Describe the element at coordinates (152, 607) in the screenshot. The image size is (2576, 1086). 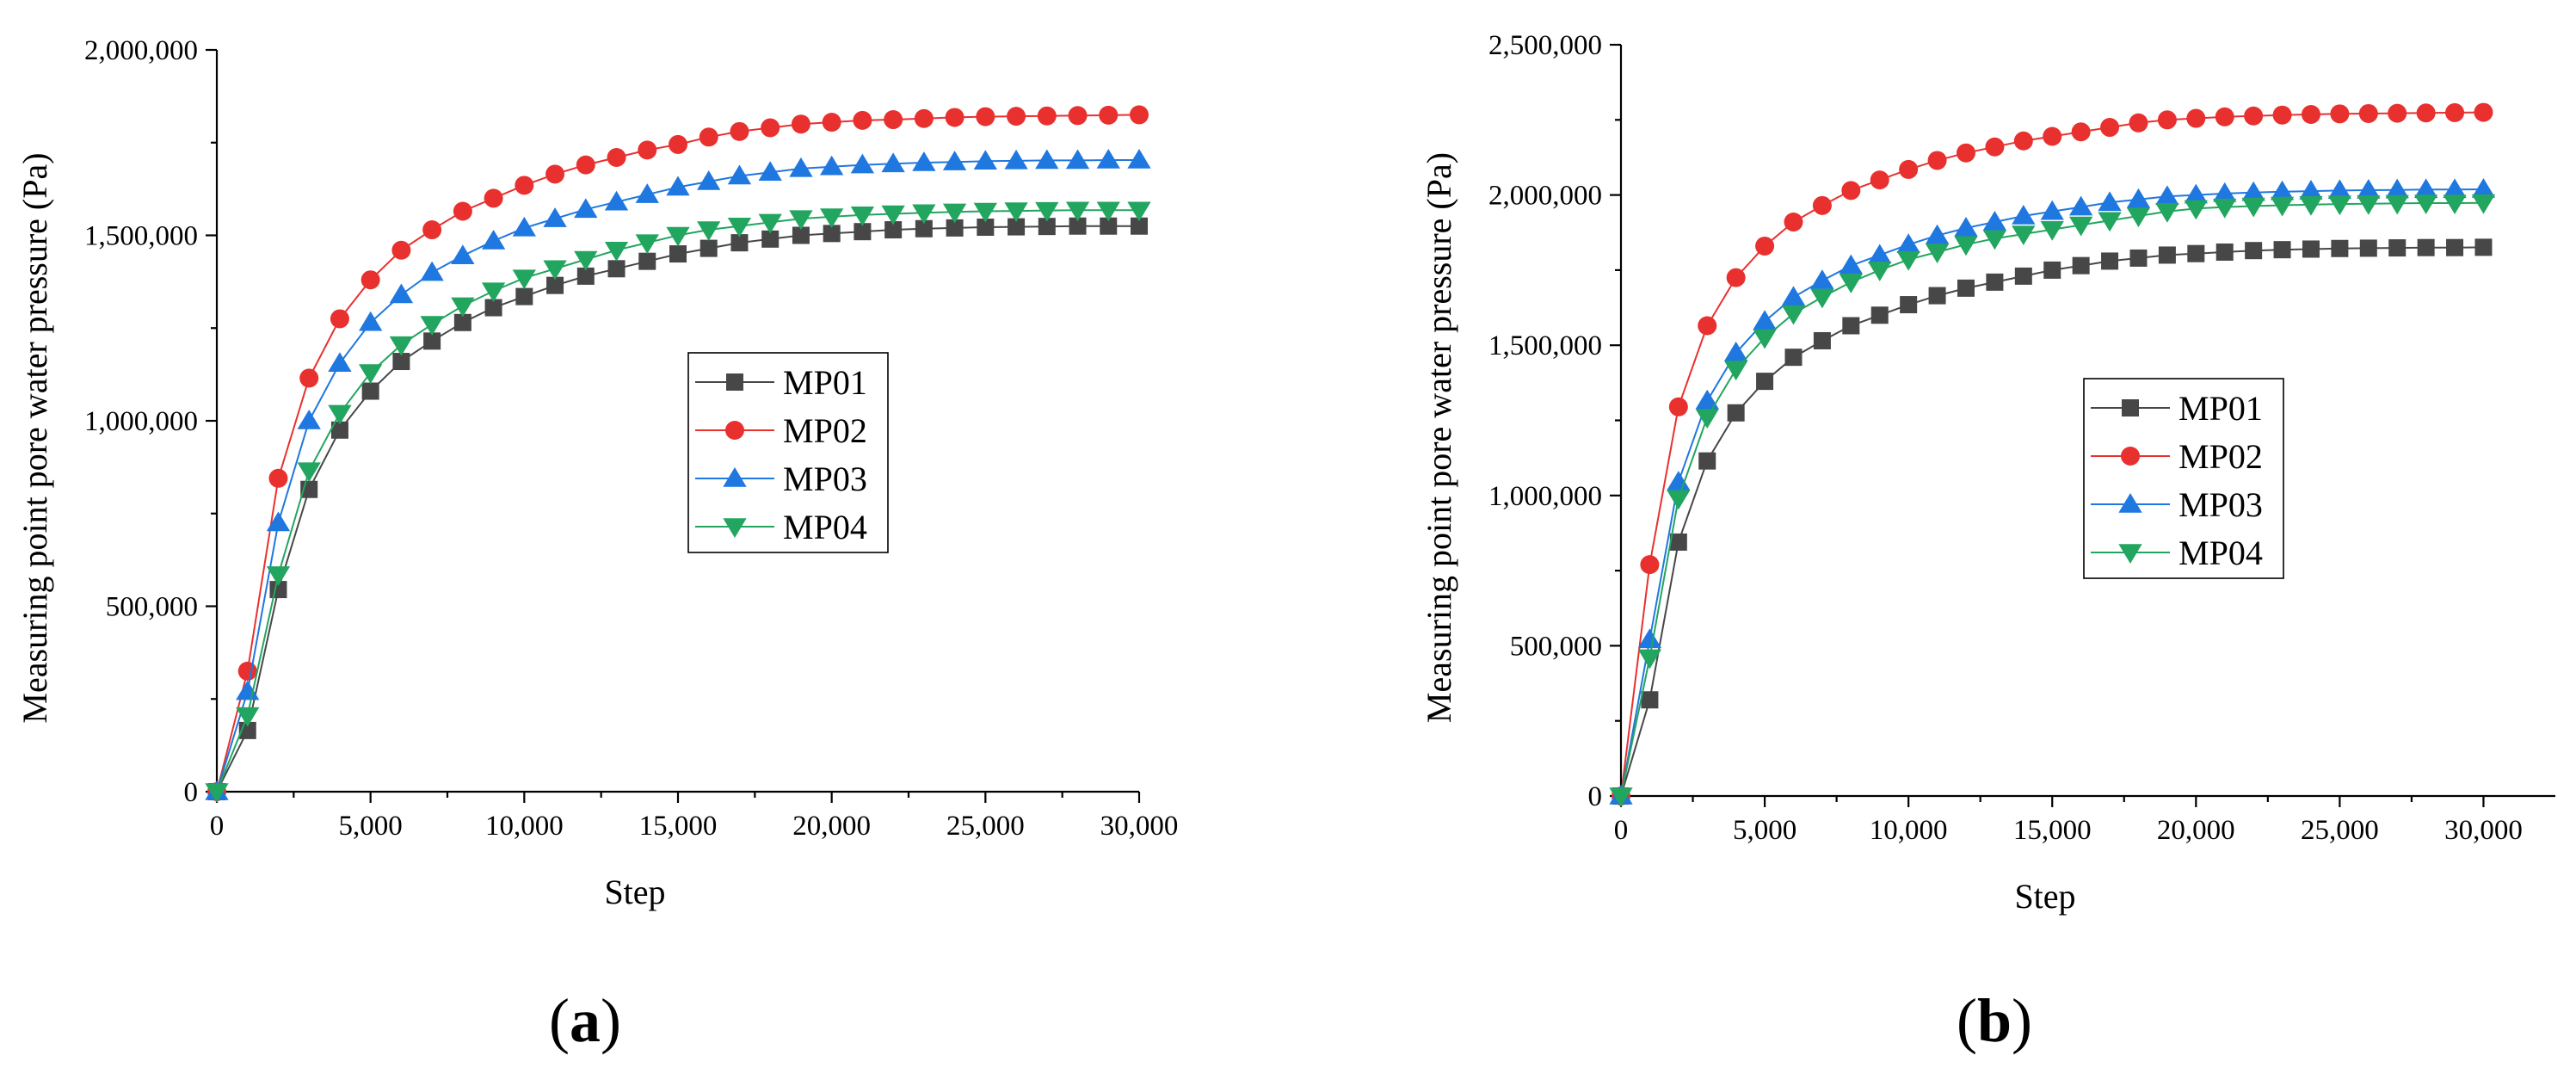
I see `y-tick-label: 500,000` at that location.